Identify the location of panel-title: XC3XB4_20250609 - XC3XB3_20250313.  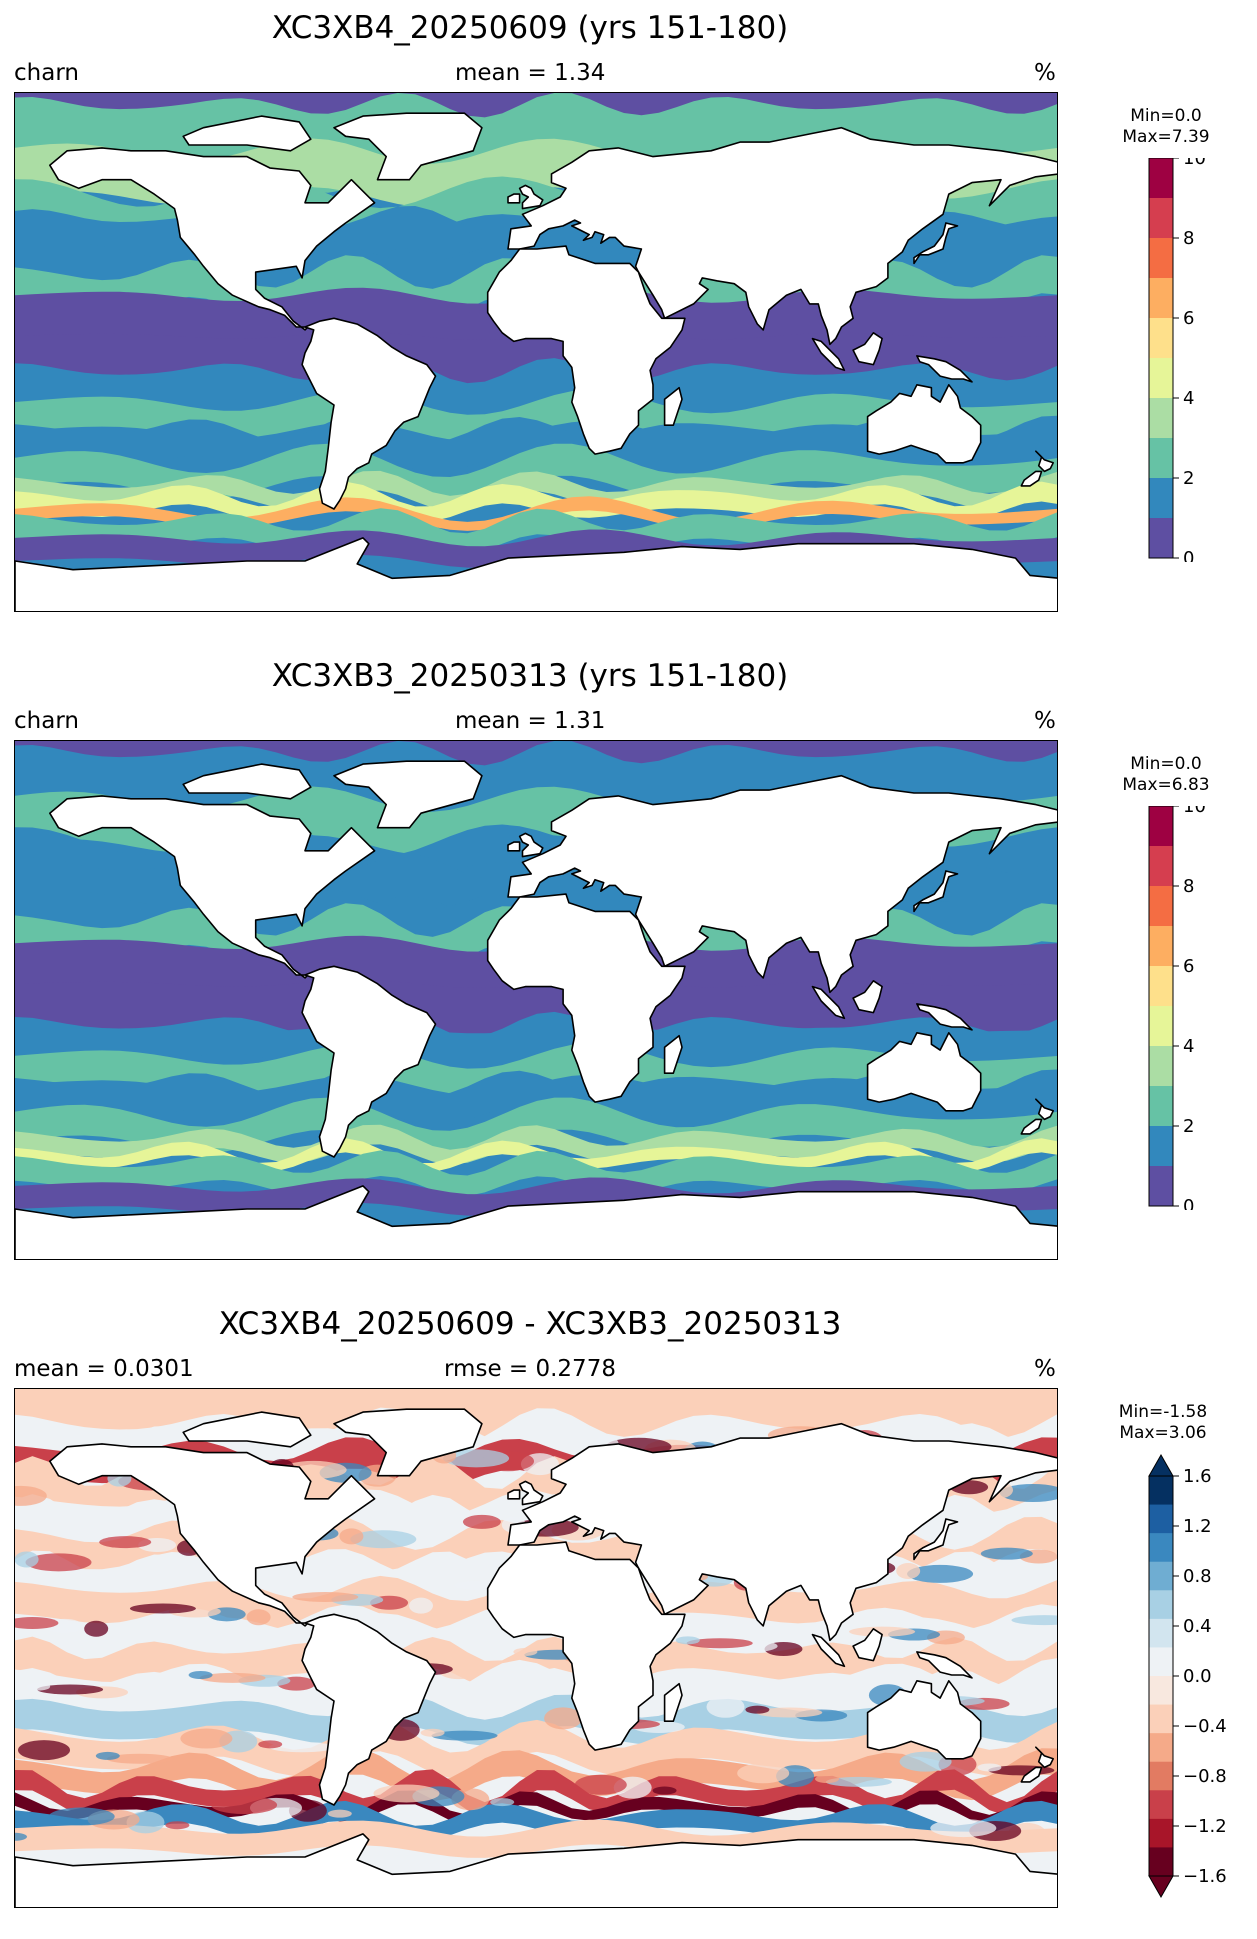
(530, 1324).